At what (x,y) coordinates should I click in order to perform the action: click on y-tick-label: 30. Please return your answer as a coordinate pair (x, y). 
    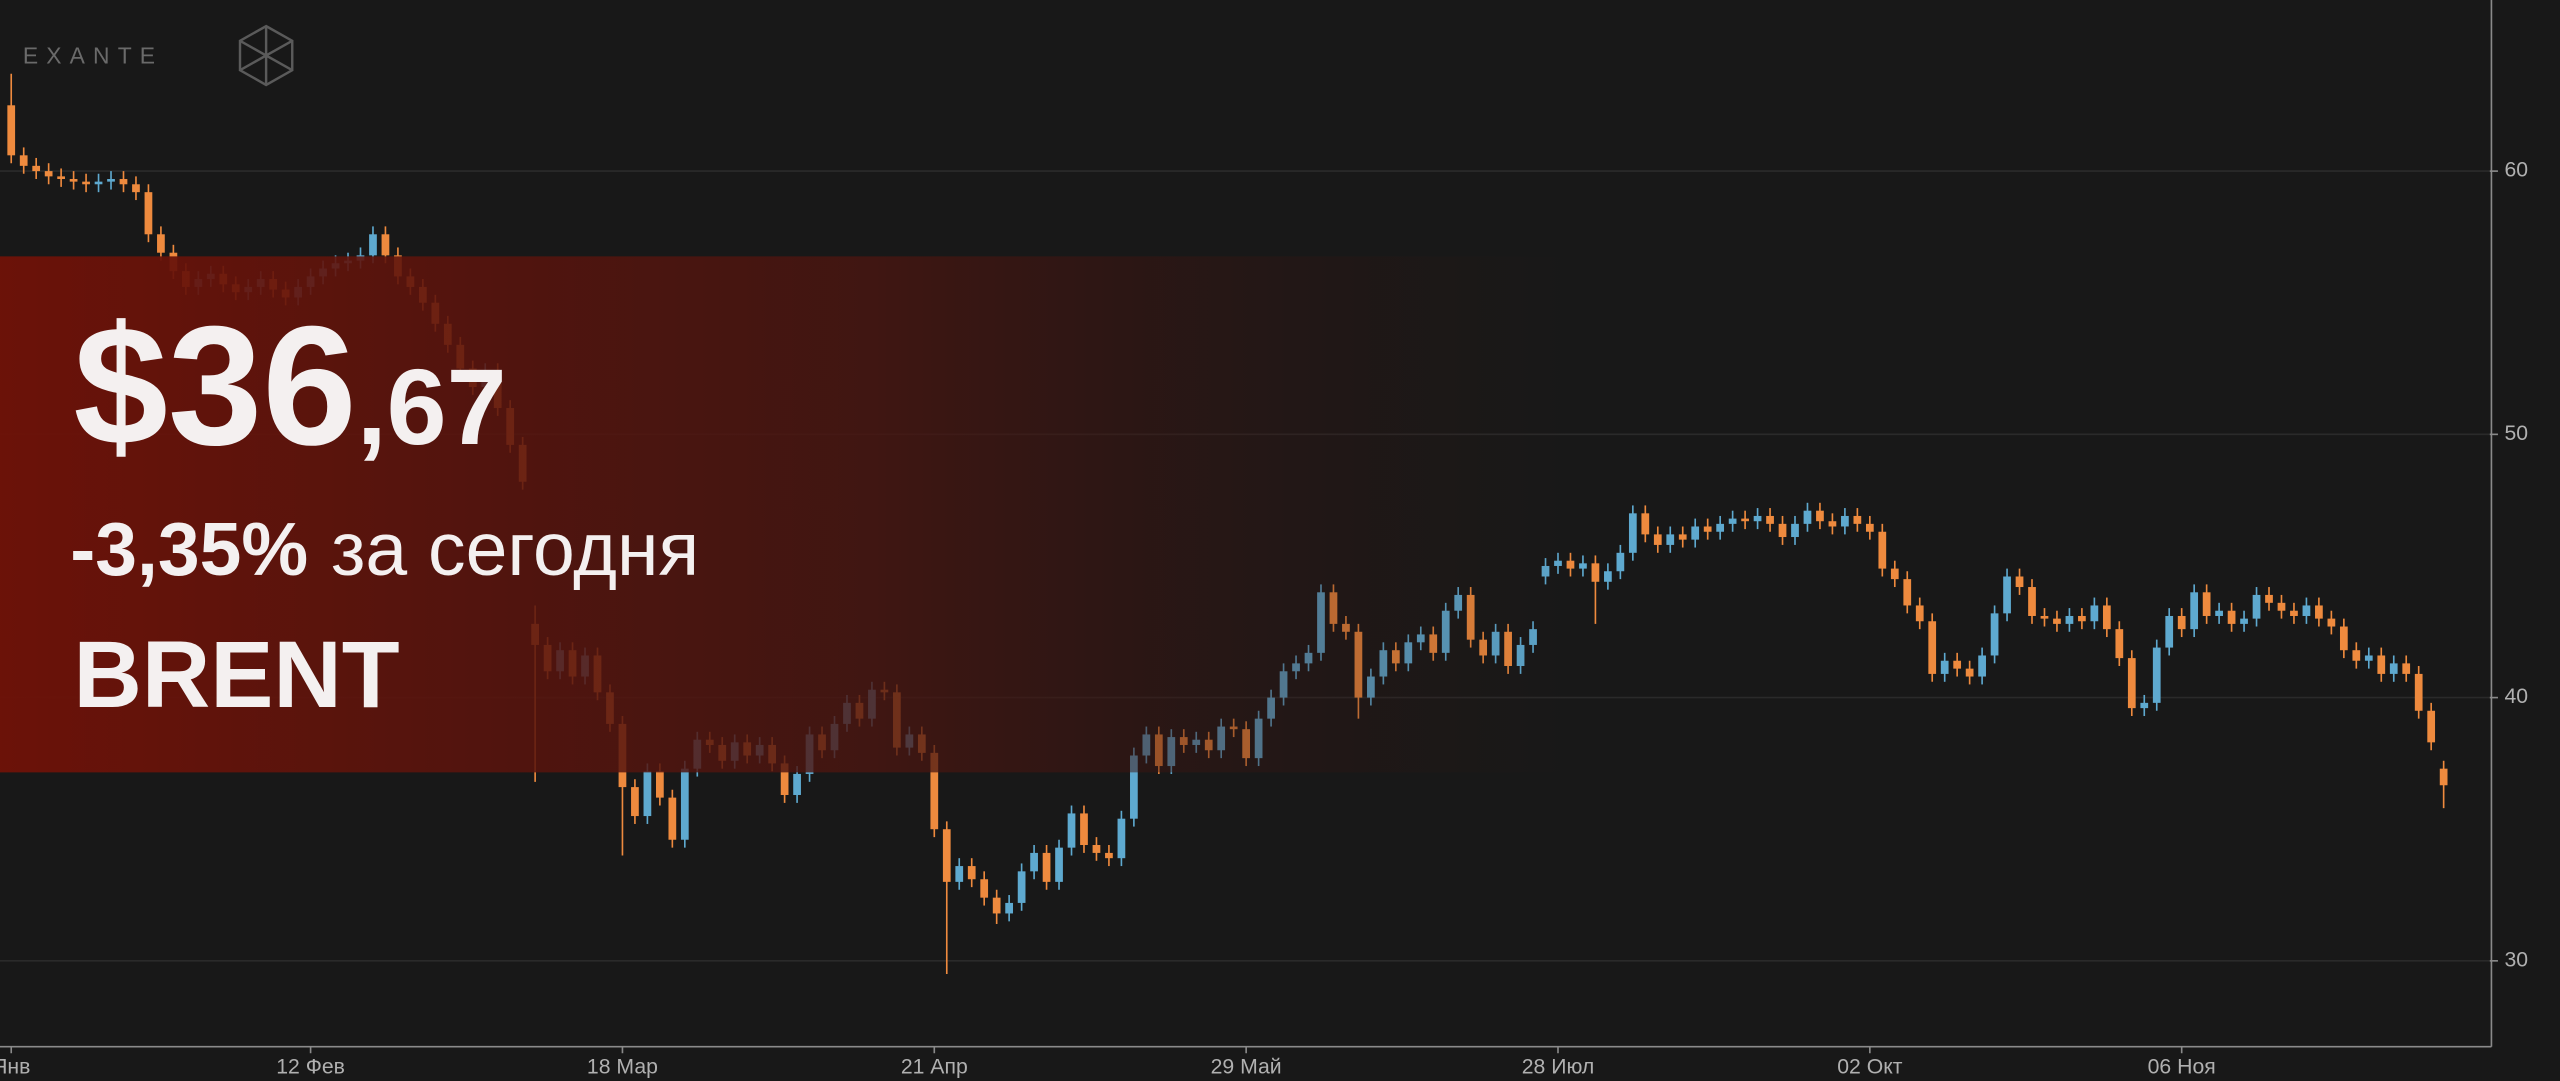
    Looking at the image, I should click on (2516, 959).